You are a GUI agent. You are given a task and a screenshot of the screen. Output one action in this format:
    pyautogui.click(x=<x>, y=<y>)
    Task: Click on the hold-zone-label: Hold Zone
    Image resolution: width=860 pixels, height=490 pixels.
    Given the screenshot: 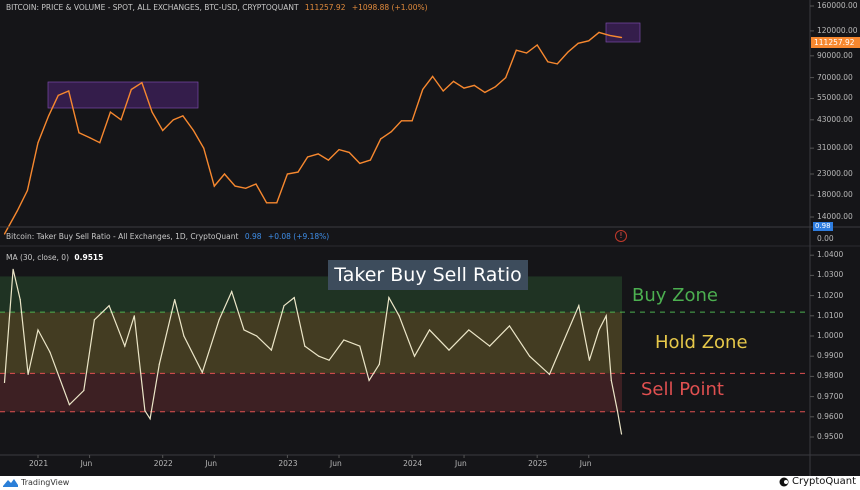 What is the action you would take?
    pyautogui.click(x=701, y=342)
    